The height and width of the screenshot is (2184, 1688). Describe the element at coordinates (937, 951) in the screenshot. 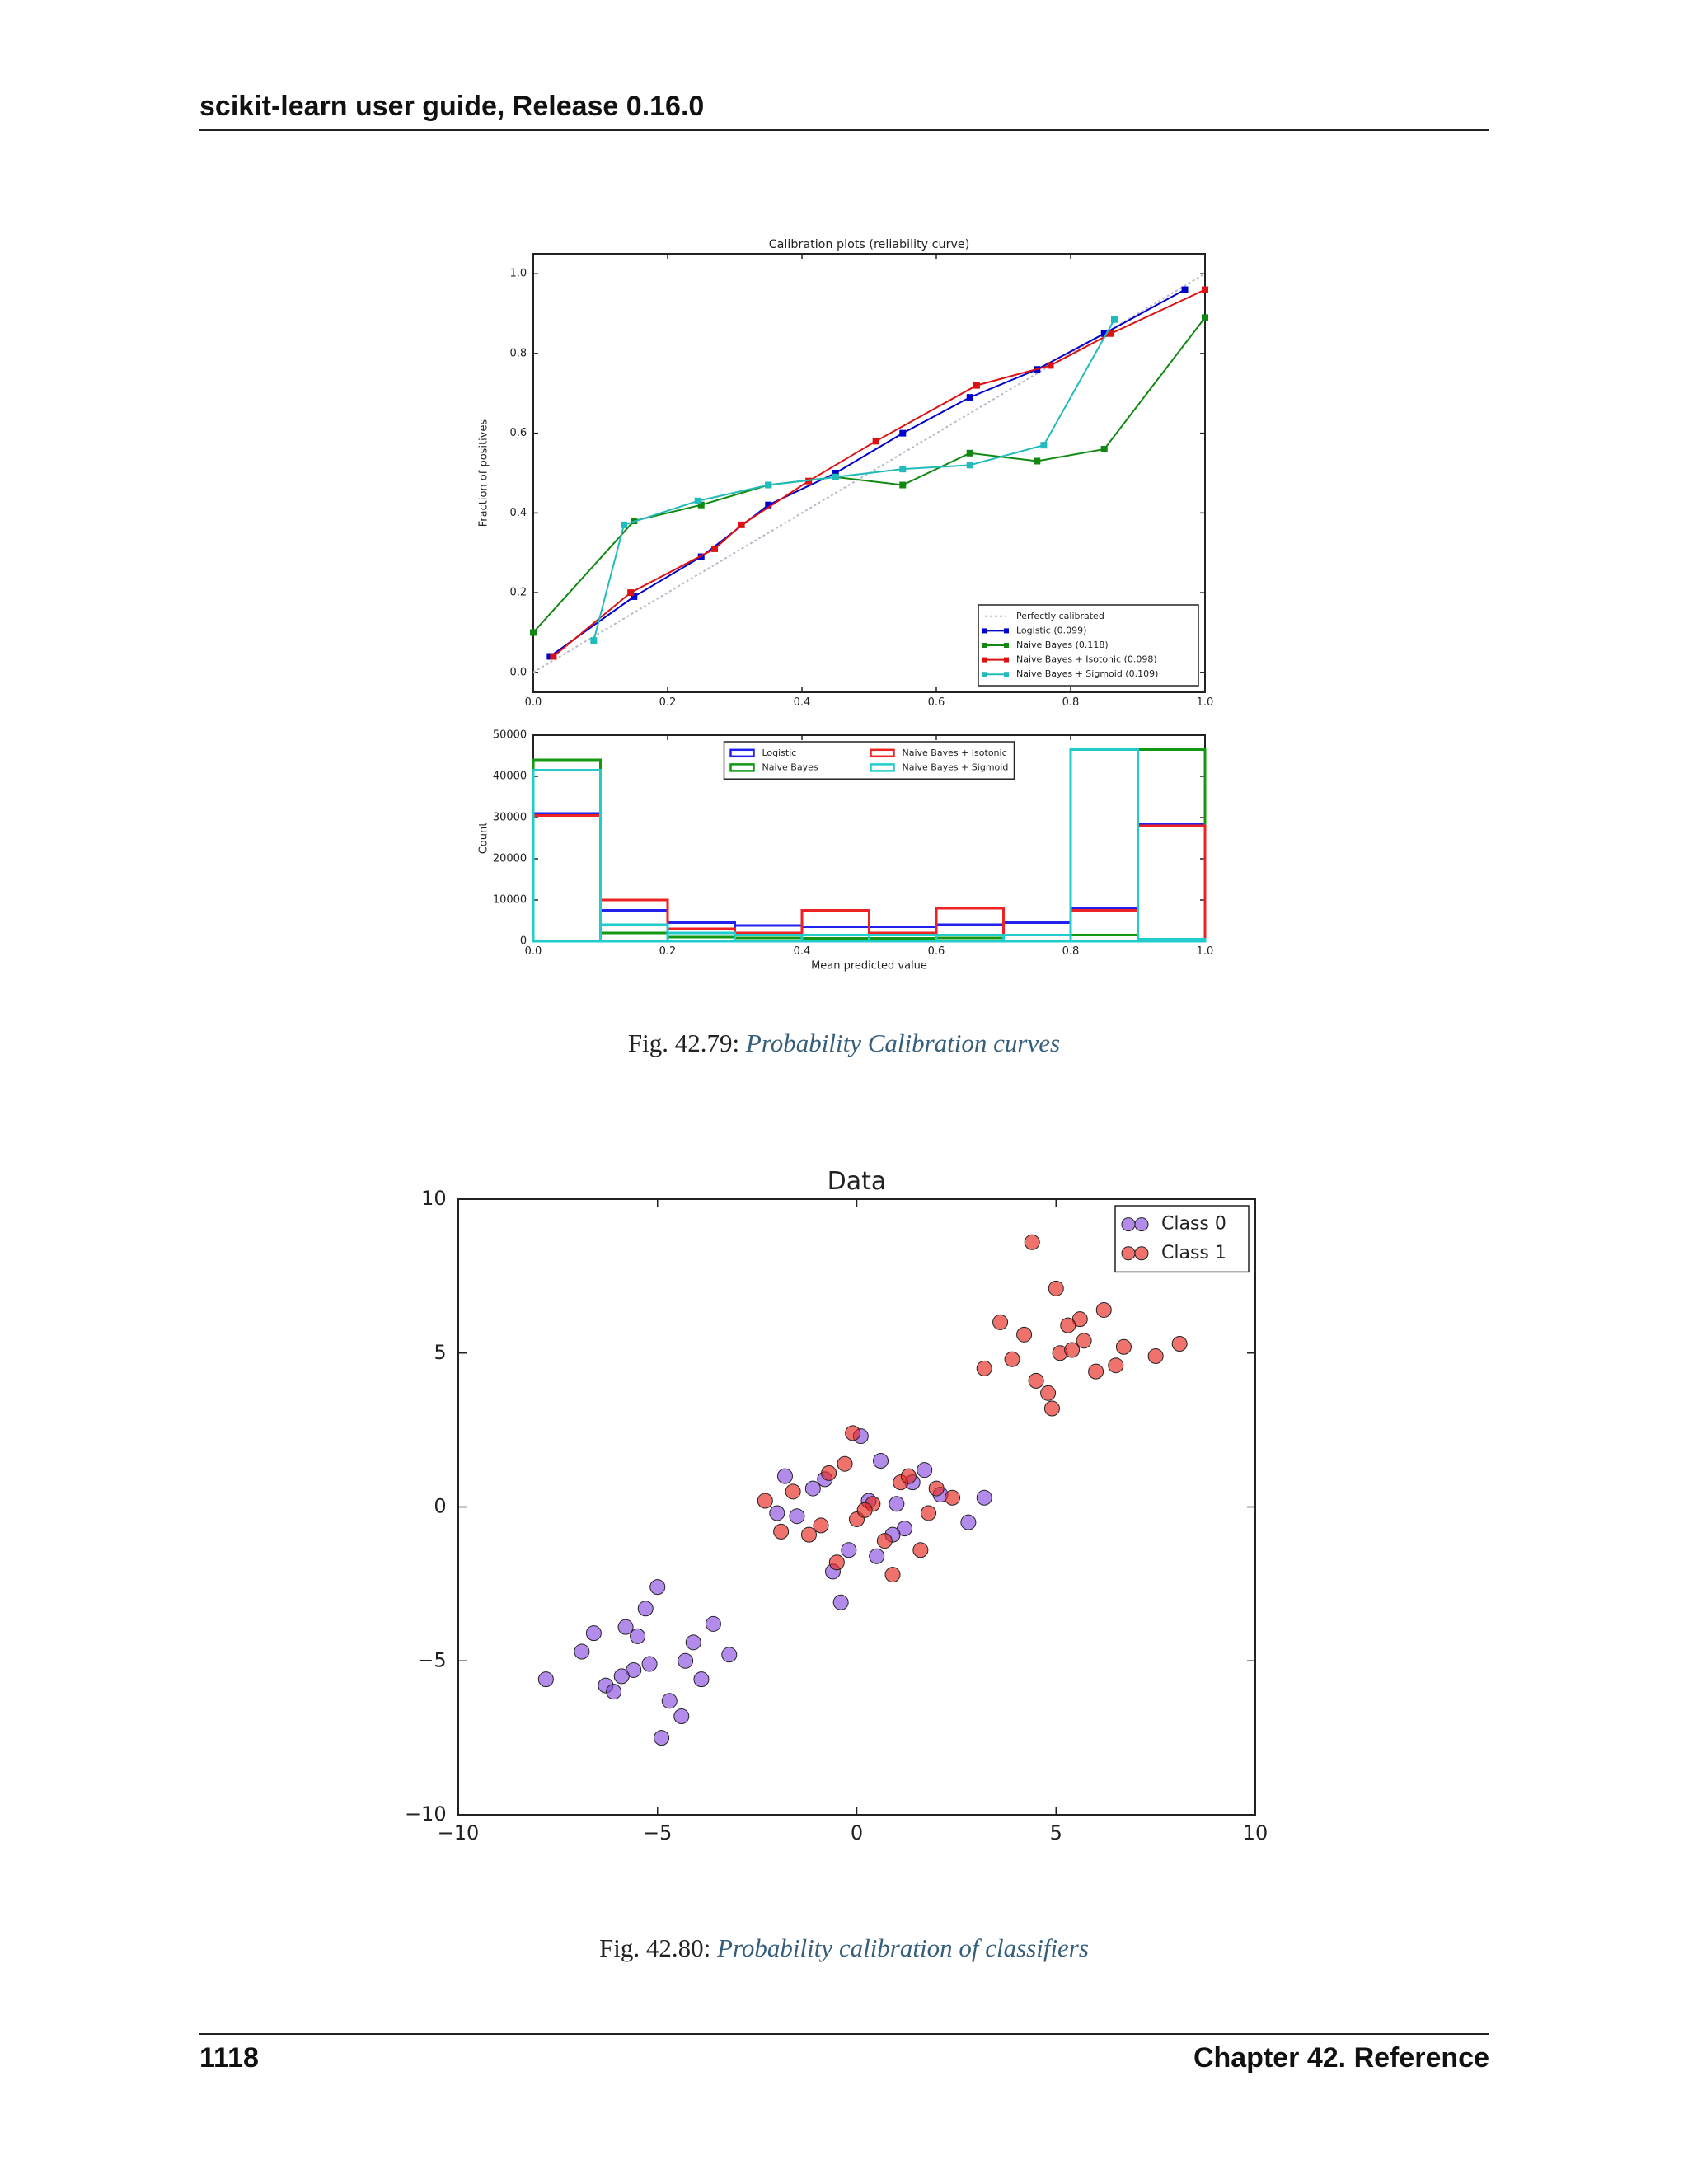

I see `x-tick-label: 0.6` at that location.